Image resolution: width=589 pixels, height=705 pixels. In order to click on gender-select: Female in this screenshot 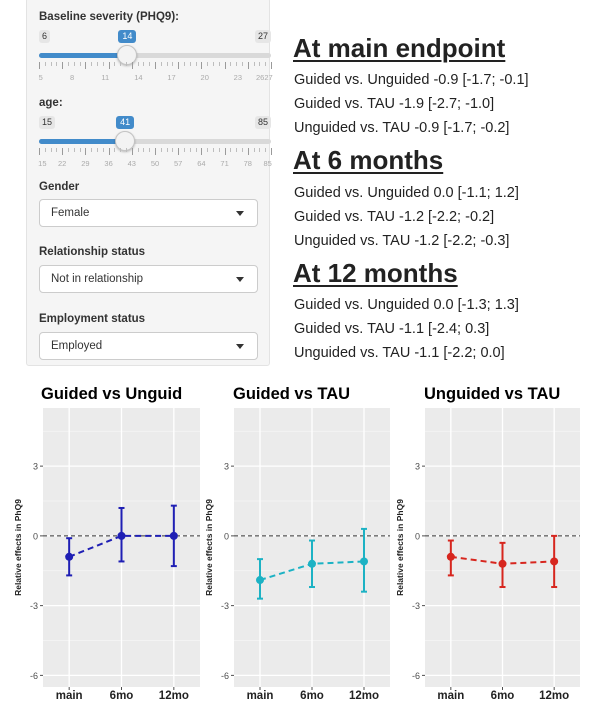, I will do `click(148, 213)`.